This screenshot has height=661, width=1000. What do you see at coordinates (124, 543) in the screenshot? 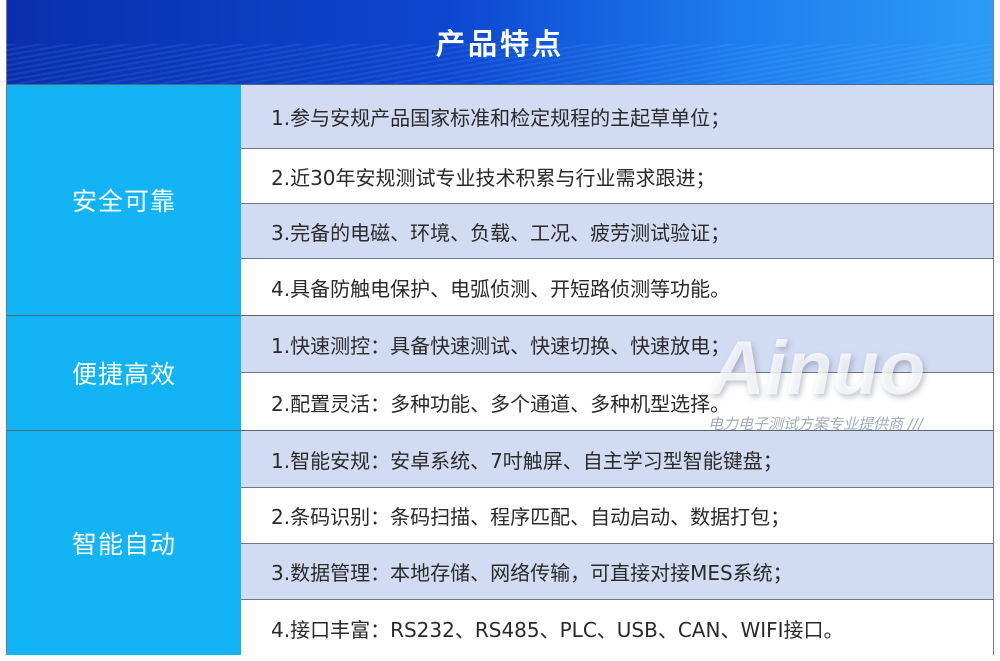
I see `group-label: 智能自动` at bounding box center [124, 543].